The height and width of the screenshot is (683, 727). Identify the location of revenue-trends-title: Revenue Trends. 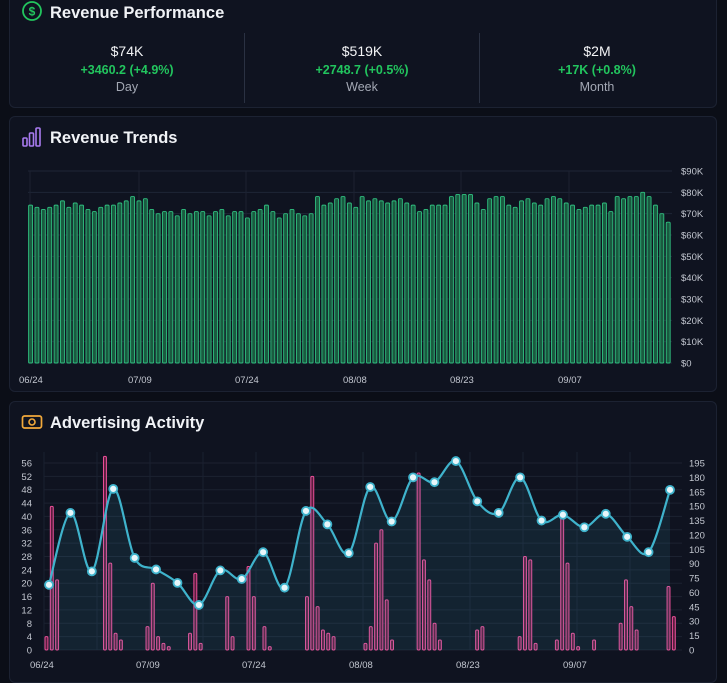
(114, 138).